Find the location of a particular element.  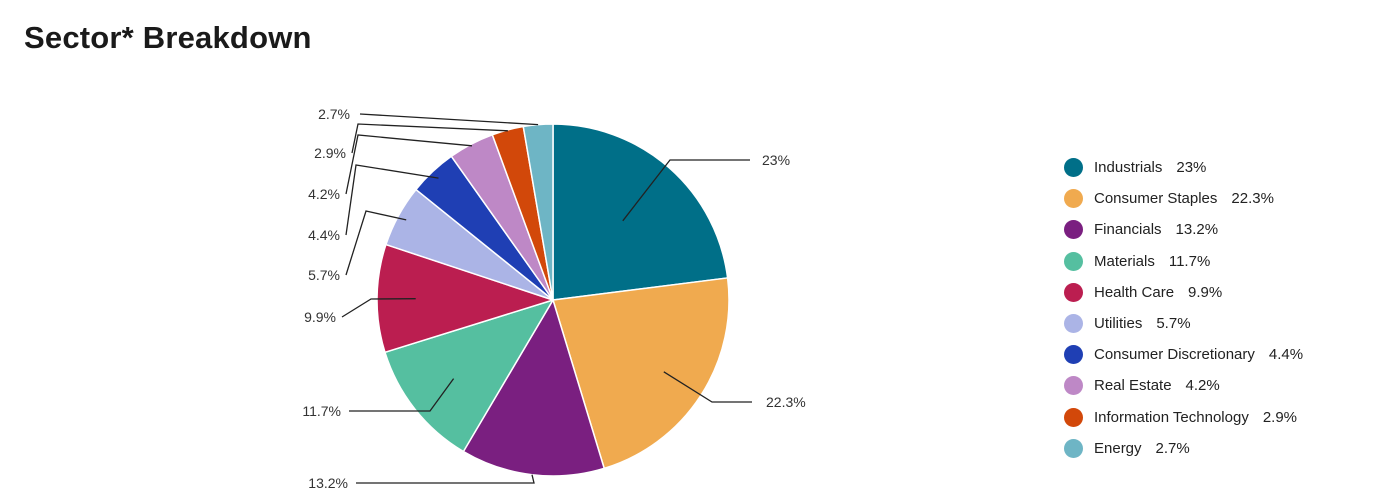

slice-label: 4.2% is located at coordinates (324, 194).